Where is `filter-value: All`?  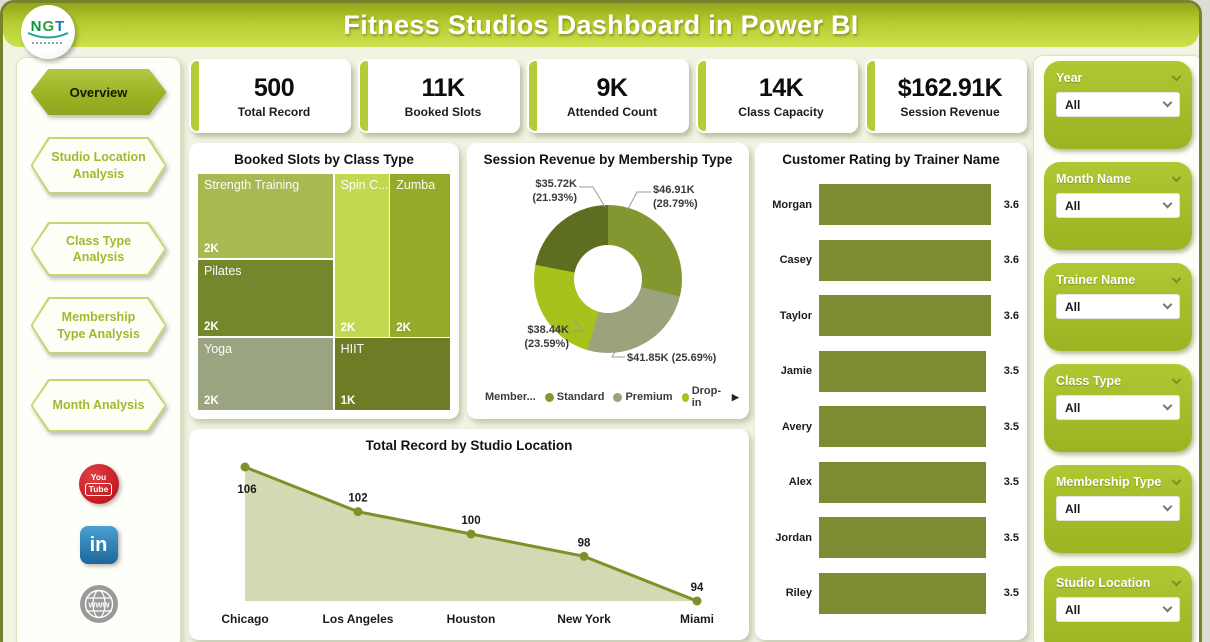
filter-value: All is located at coordinates (1073, 407).